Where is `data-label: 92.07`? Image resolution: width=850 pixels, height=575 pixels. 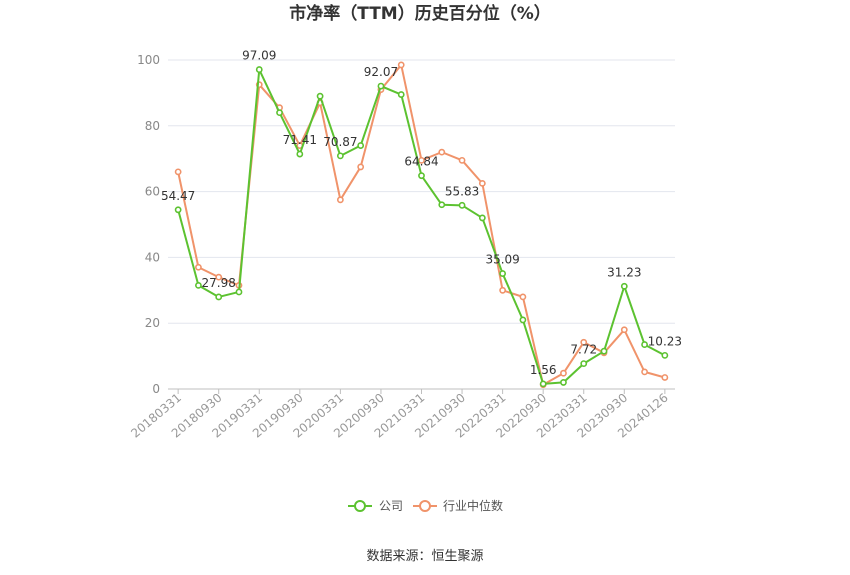
data-label: 92.07 is located at coordinates (381, 72).